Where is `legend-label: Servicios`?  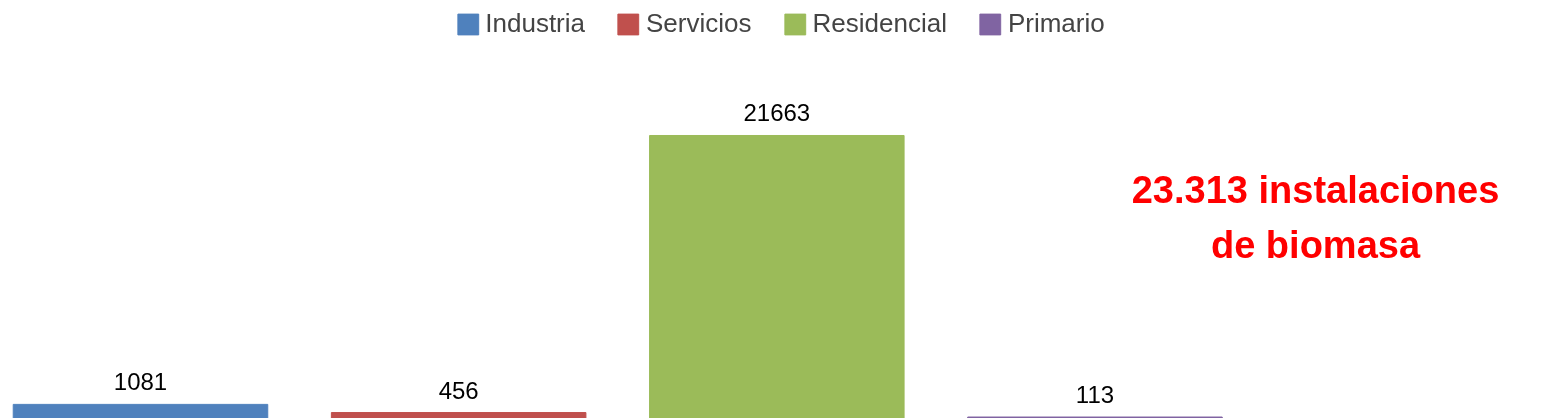
legend-label: Servicios is located at coordinates (699, 23).